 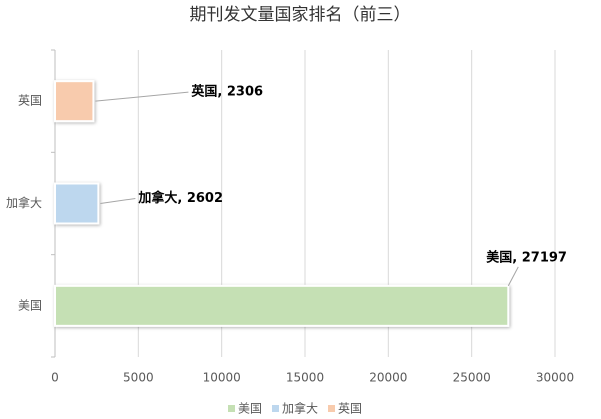 I want to click on y-tick-label: 加拿大, so click(x=24, y=202).